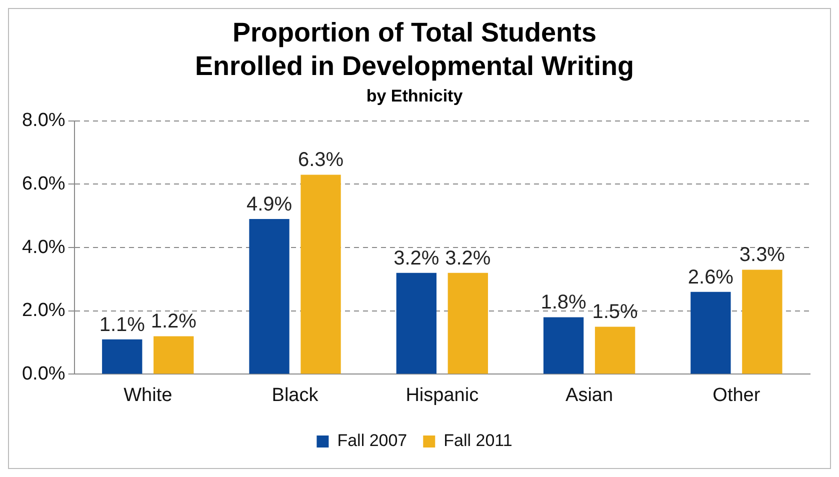  I want to click on data-label: 1.8%, so click(563, 303).